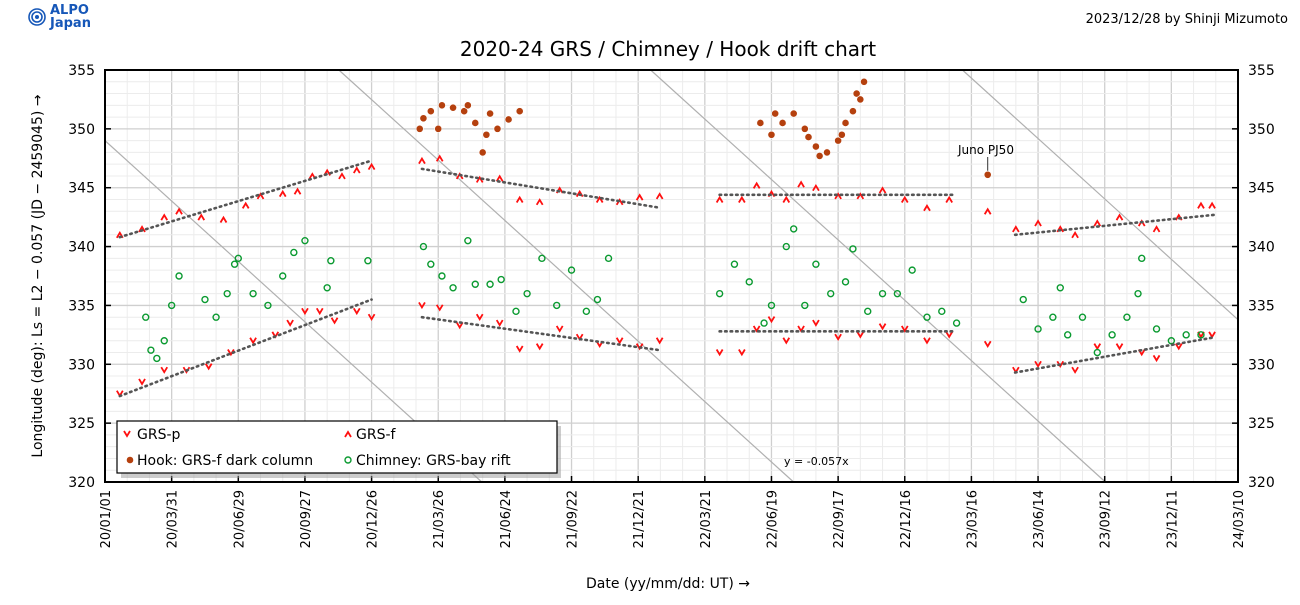 Image resolution: width=1300 pixels, height=605 pixels. What do you see at coordinates (1261, 483) in the screenshot?
I see `y-tick-label-right: 320` at bounding box center [1261, 483].